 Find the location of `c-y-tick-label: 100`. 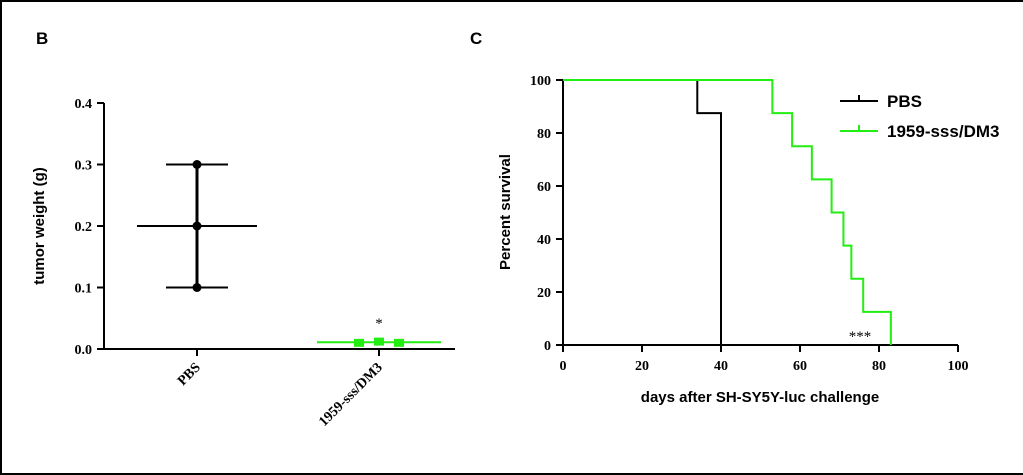

c-y-tick-label: 100 is located at coordinates (540, 81).